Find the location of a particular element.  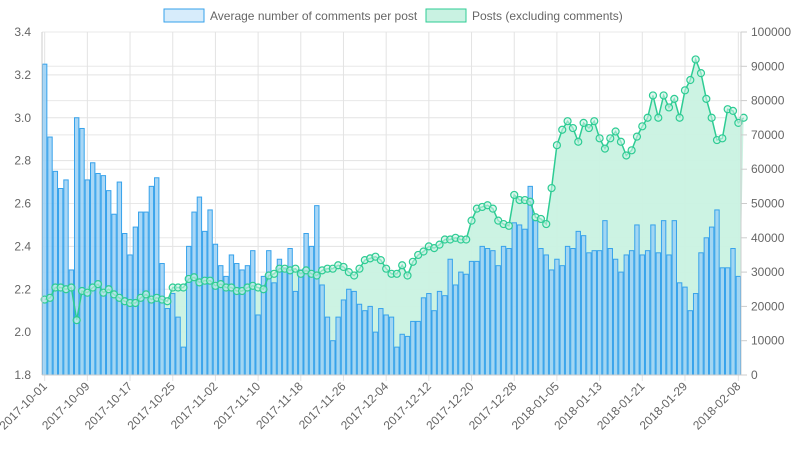

x-tick-label: 2018-02-08 is located at coordinates (717, 406).